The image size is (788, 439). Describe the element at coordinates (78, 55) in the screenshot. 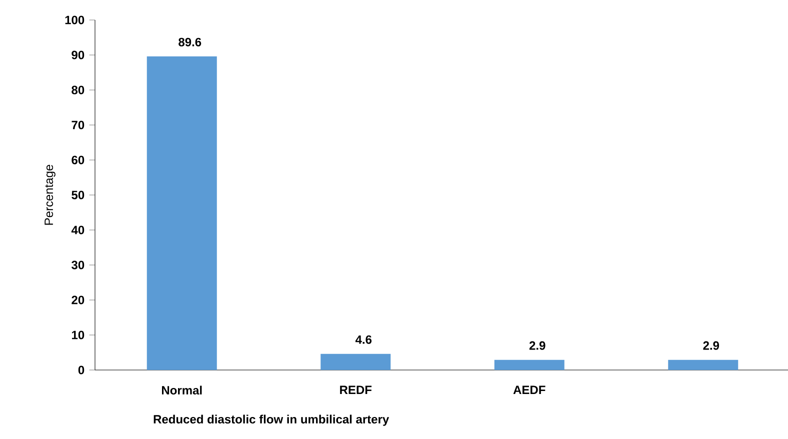

I see `y-tick-label: 90` at that location.